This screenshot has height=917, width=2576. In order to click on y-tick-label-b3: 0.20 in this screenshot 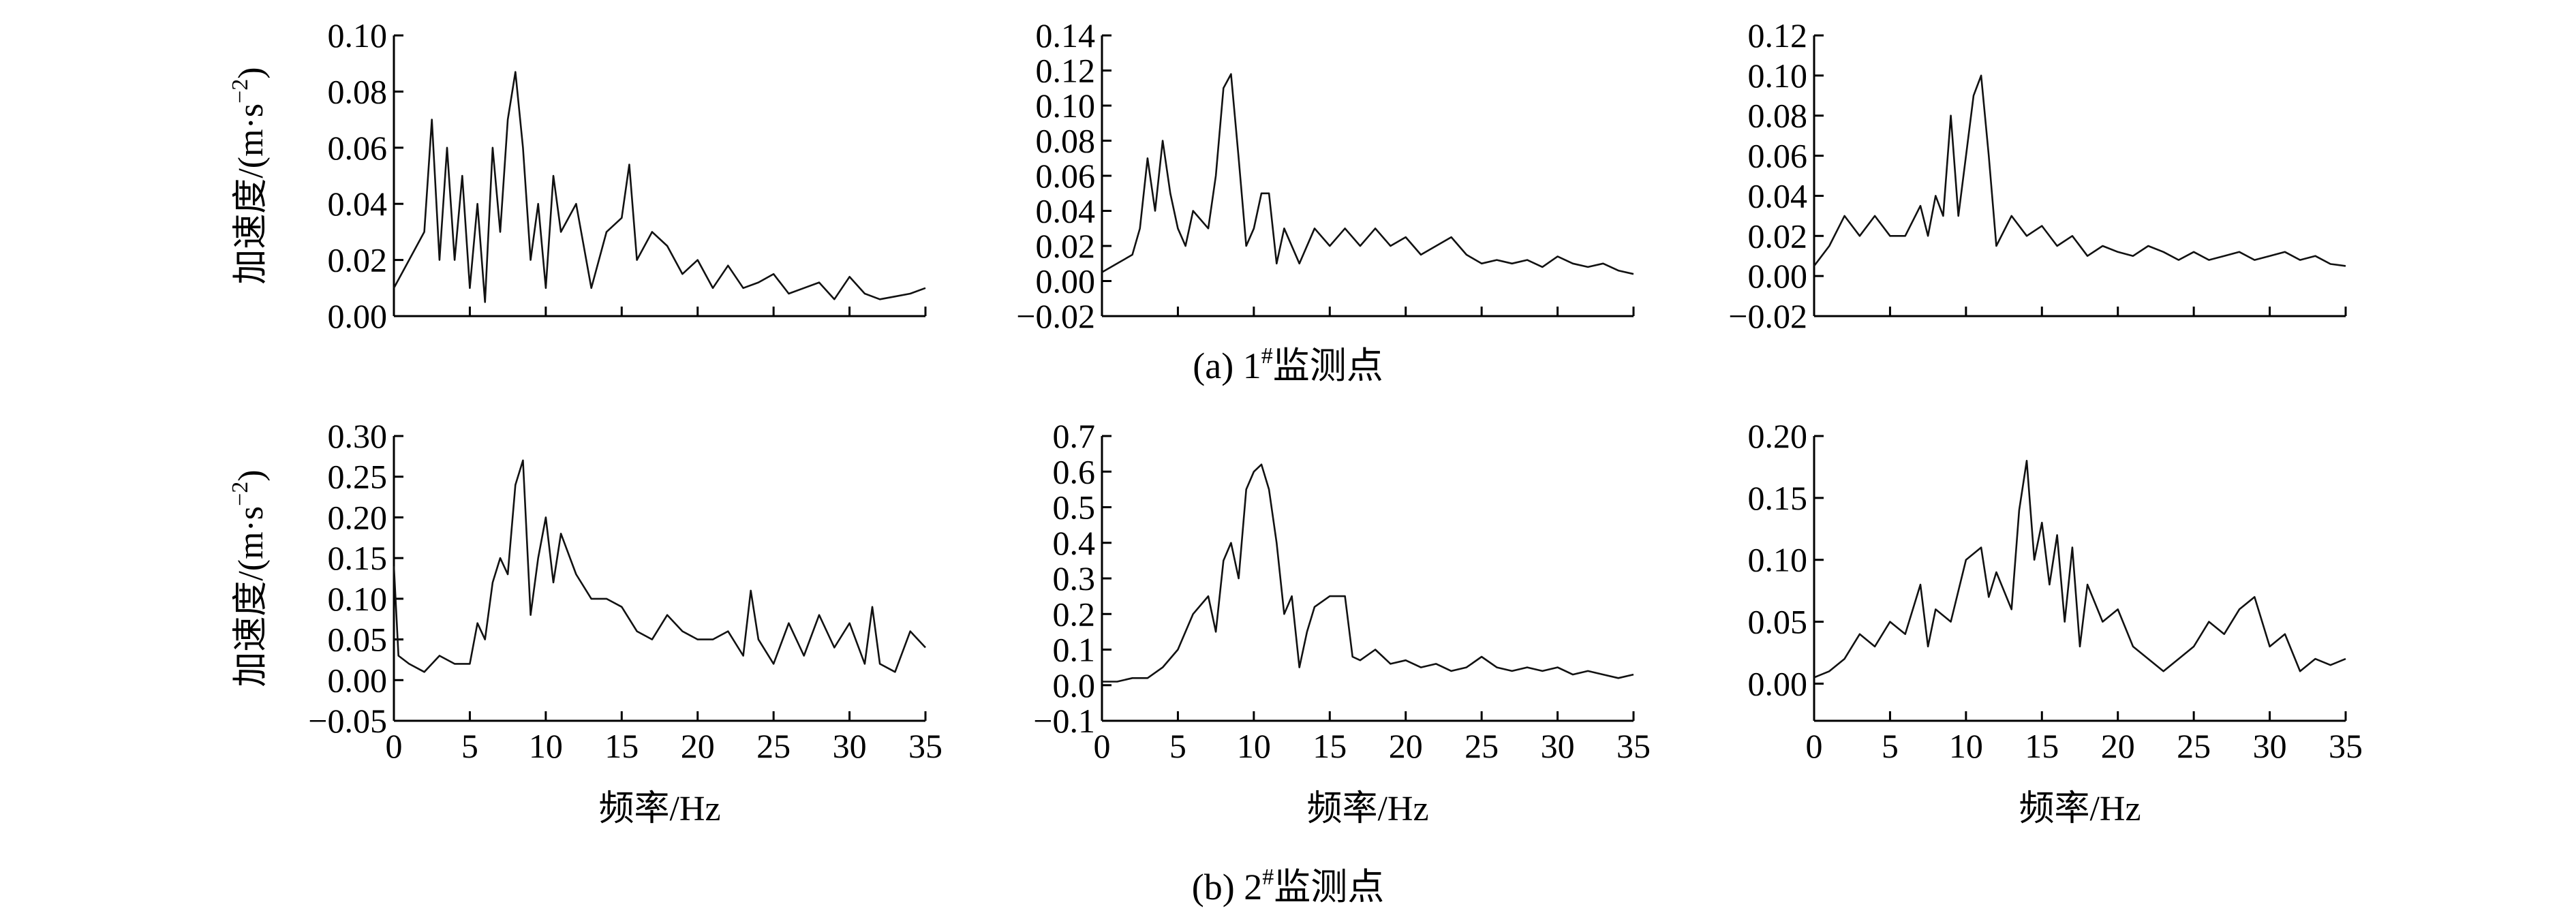, I will do `click(1778, 436)`.